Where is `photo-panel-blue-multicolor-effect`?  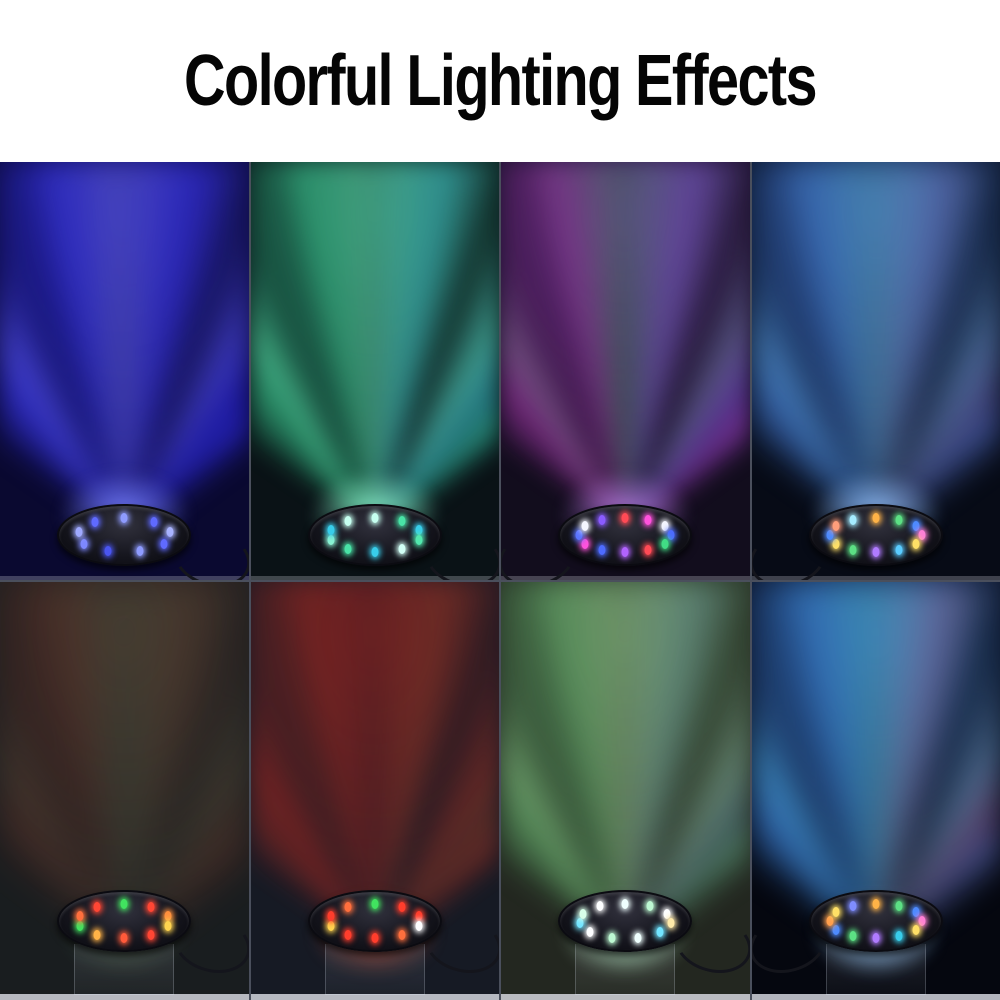
photo-panel-blue-multicolor-effect is located at coordinates (875, 791).